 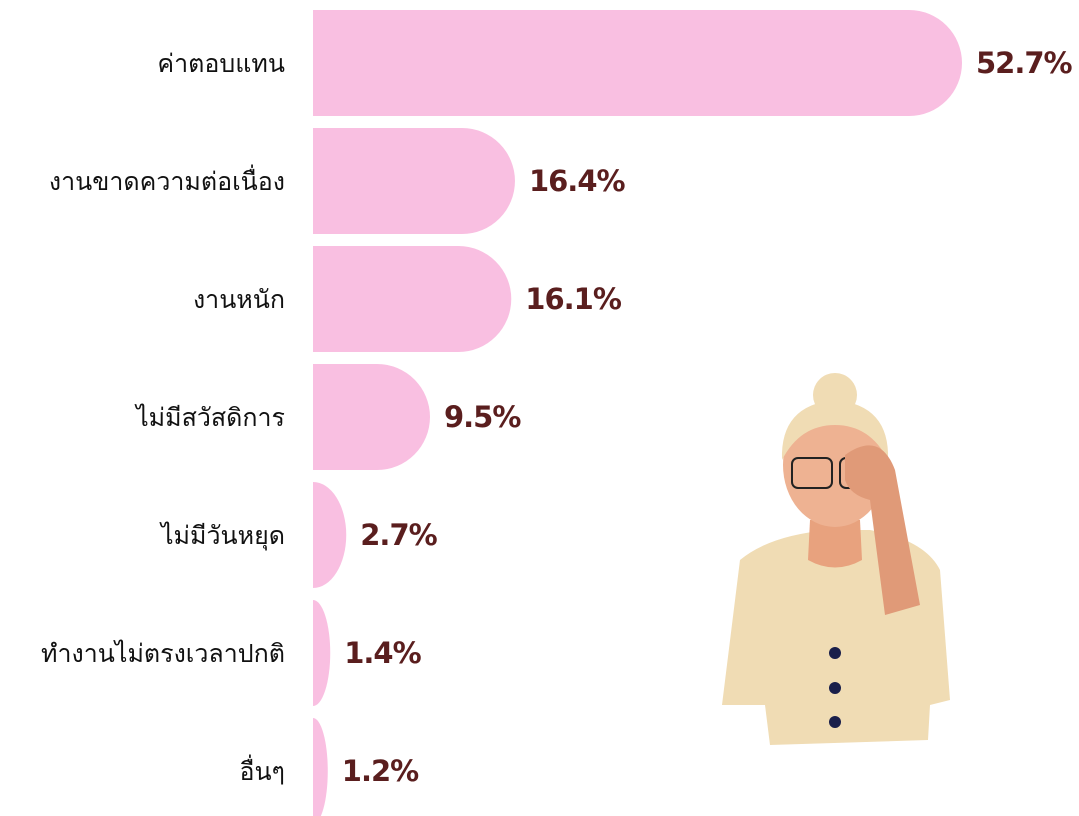 I want to click on value-label: 52.7%, so click(x=1024, y=63).